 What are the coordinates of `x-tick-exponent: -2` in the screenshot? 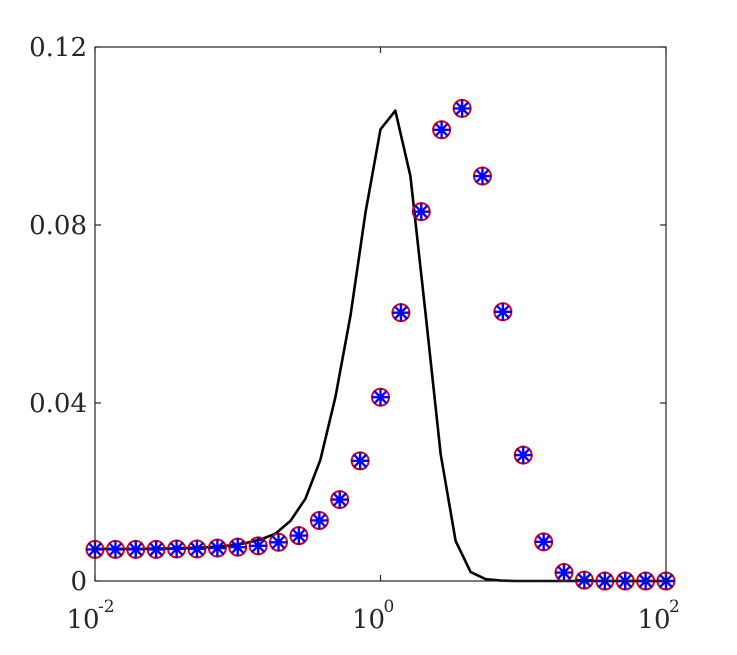 It's located at (106, 607).